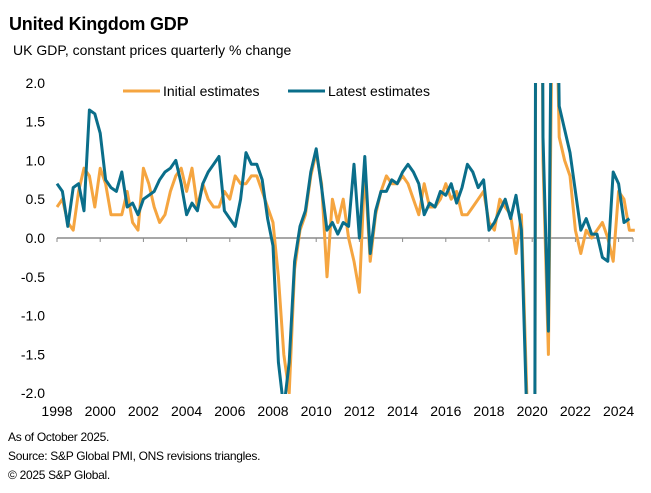 This screenshot has height=493, width=651. What do you see at coordinates (36, 122) in the screenshot?
I see `y-tick-label: 1.5` at bounding box center [36, 122].